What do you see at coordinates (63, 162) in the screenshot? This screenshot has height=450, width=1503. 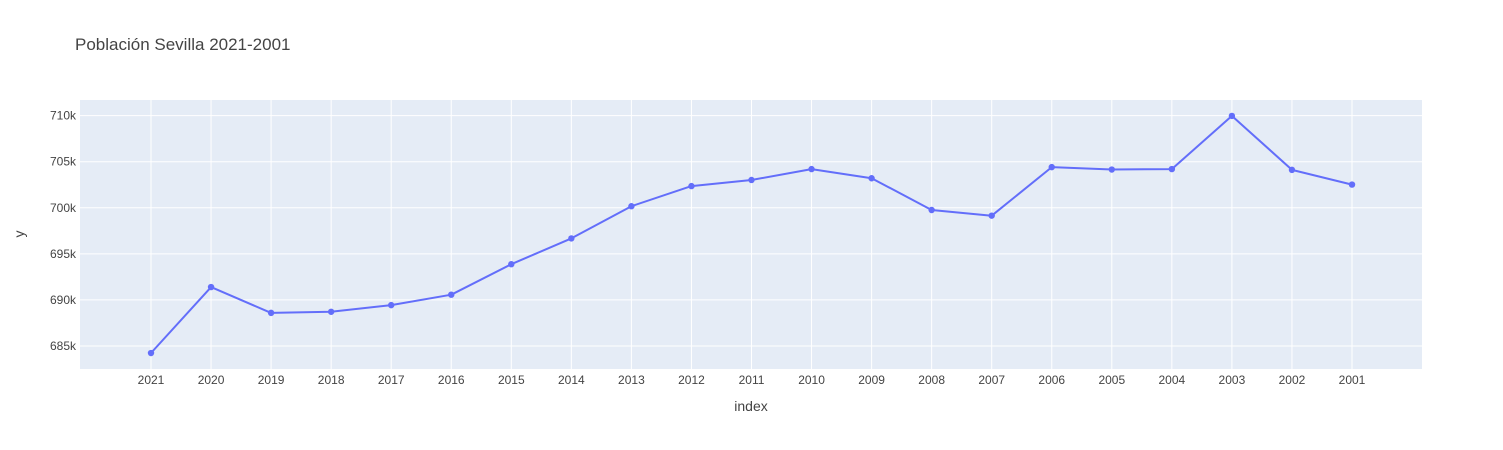 I see `y-tick-label: 705k` at bounding box center [63, 162].